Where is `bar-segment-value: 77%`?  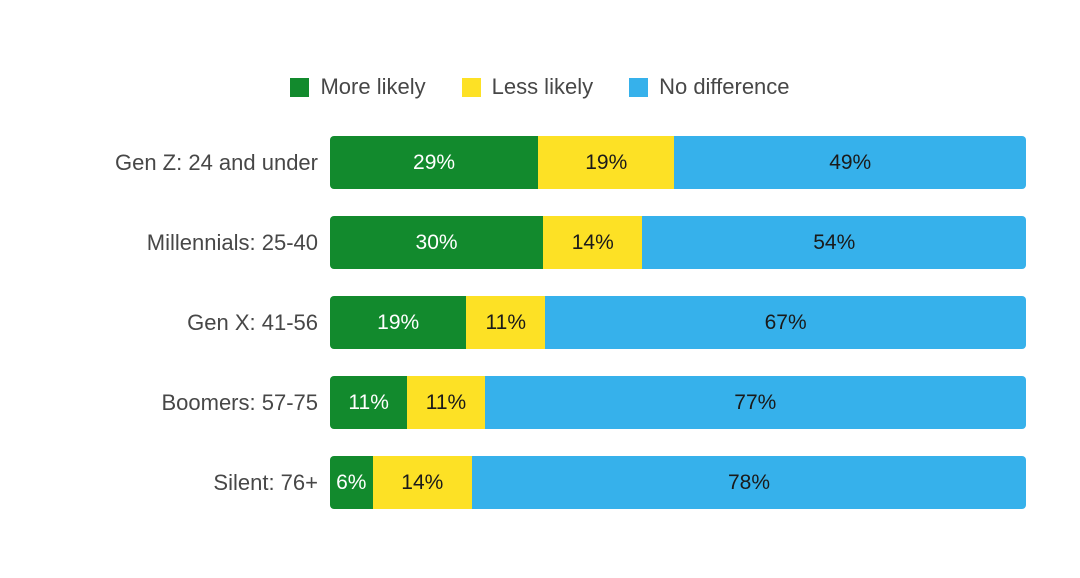
bar-segment-value: 77% is located at coordinates (755, 402).